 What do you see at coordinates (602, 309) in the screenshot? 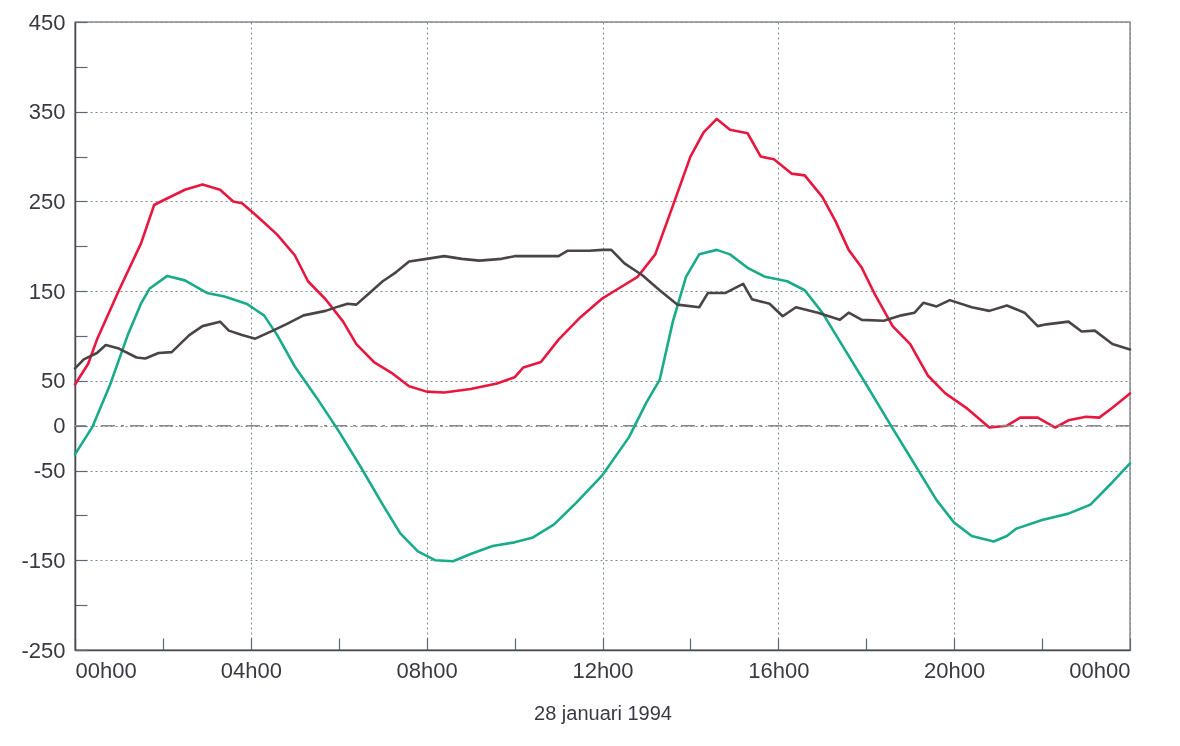
I see `line-series` at bounding box center [602, 309].